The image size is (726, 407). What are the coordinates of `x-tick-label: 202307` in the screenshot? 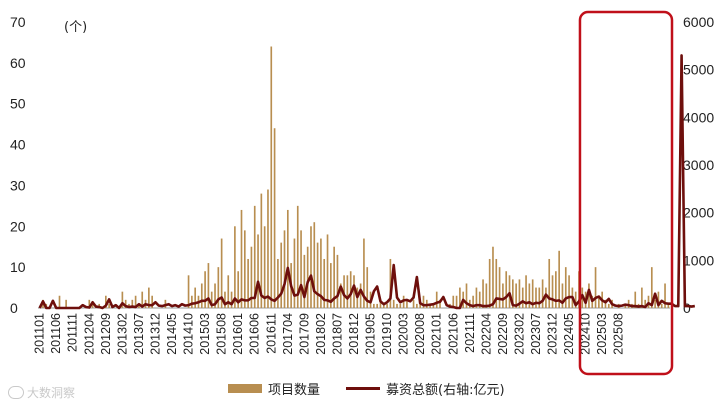 It's located at (536, 334).